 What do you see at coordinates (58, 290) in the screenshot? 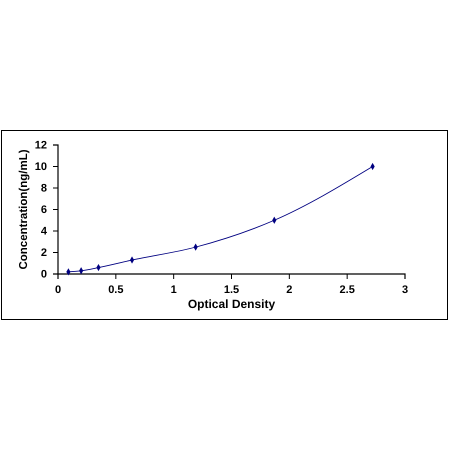
I see `x-tick-label: 0` at bounding box center [58, 290].